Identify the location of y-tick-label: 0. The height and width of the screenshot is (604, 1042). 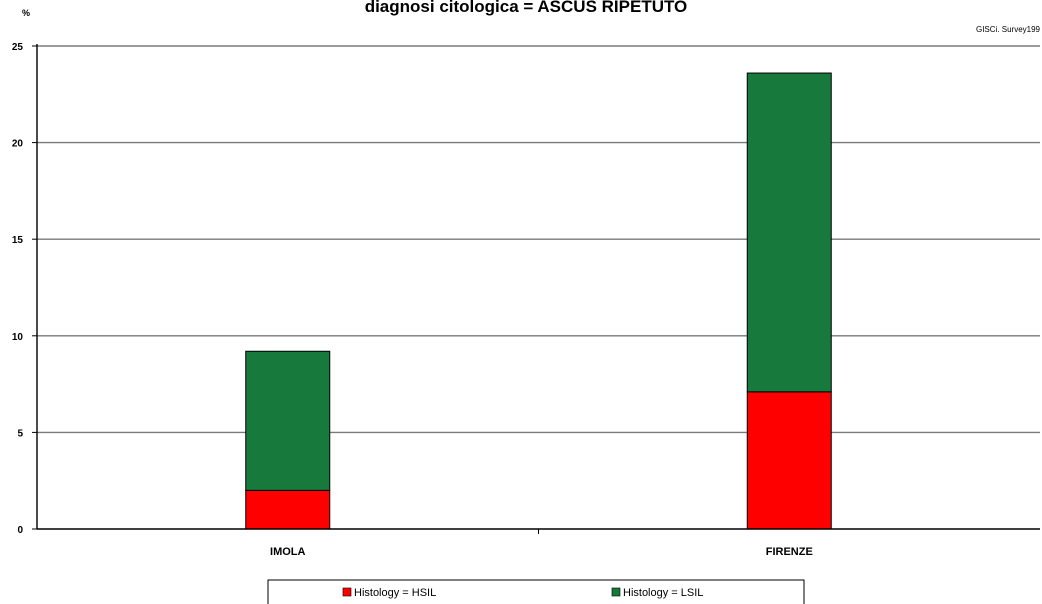
(20, 530).